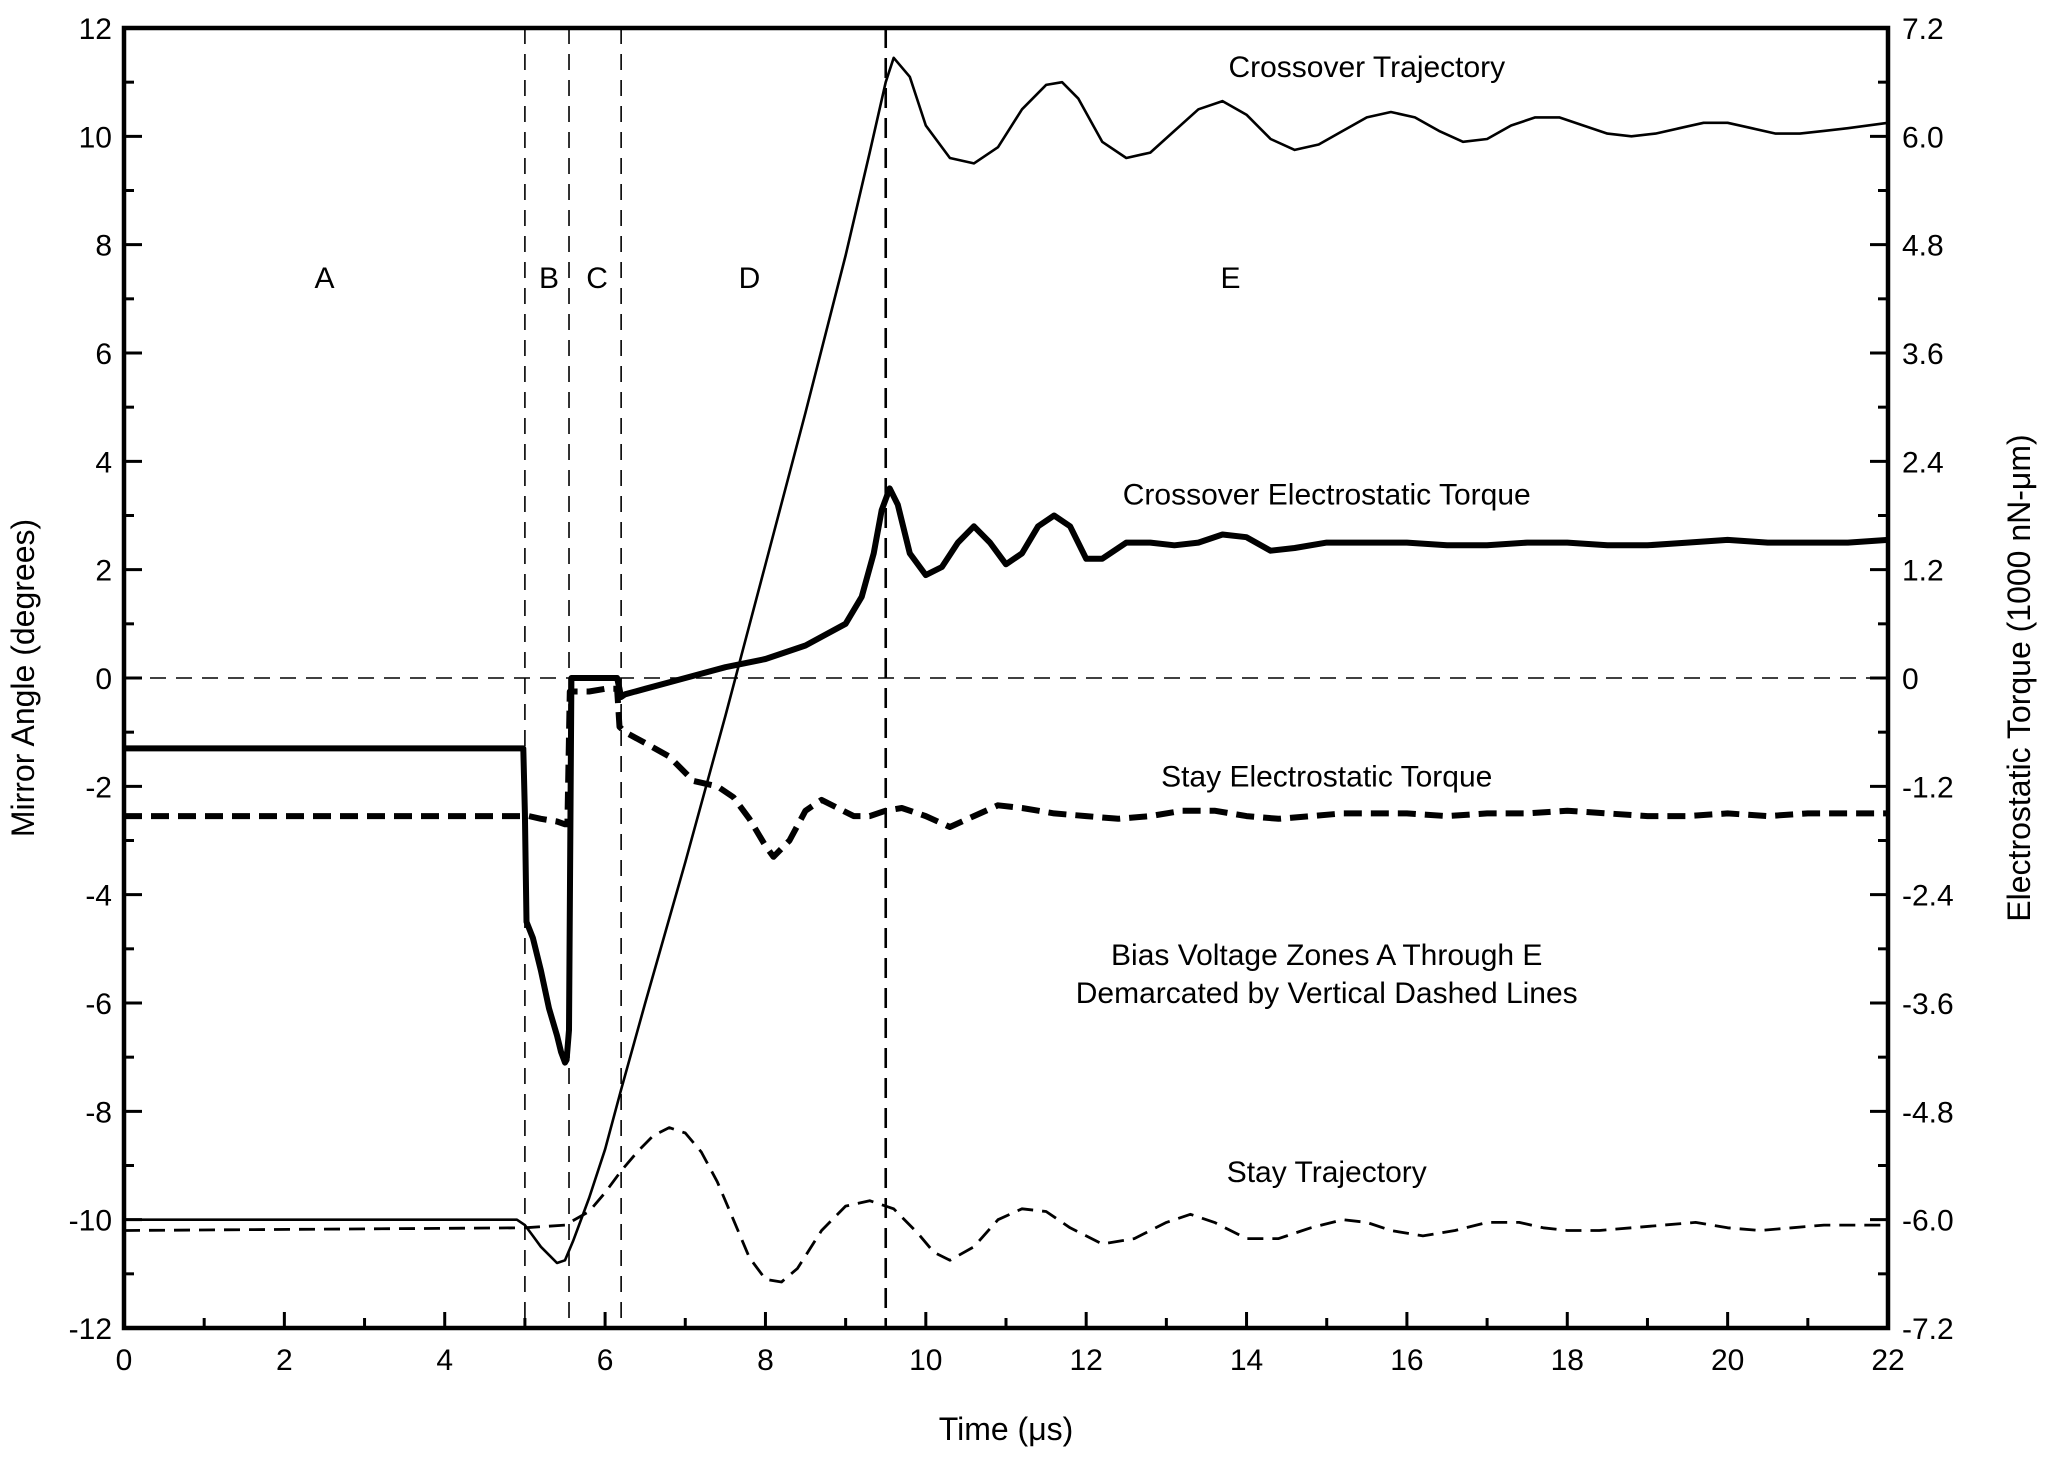 The height and width of the screenshot is (1460, 2047). I want to click on y-right-tick-label: -3.6, so click(1928, 1004).